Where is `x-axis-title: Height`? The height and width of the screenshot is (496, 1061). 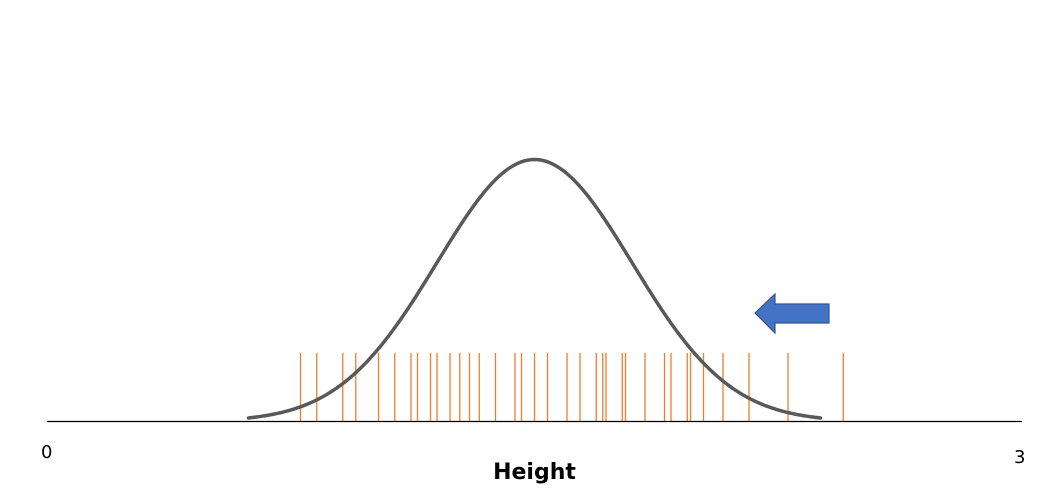 x-axis-title: Height is located at coordinates (534, 472).